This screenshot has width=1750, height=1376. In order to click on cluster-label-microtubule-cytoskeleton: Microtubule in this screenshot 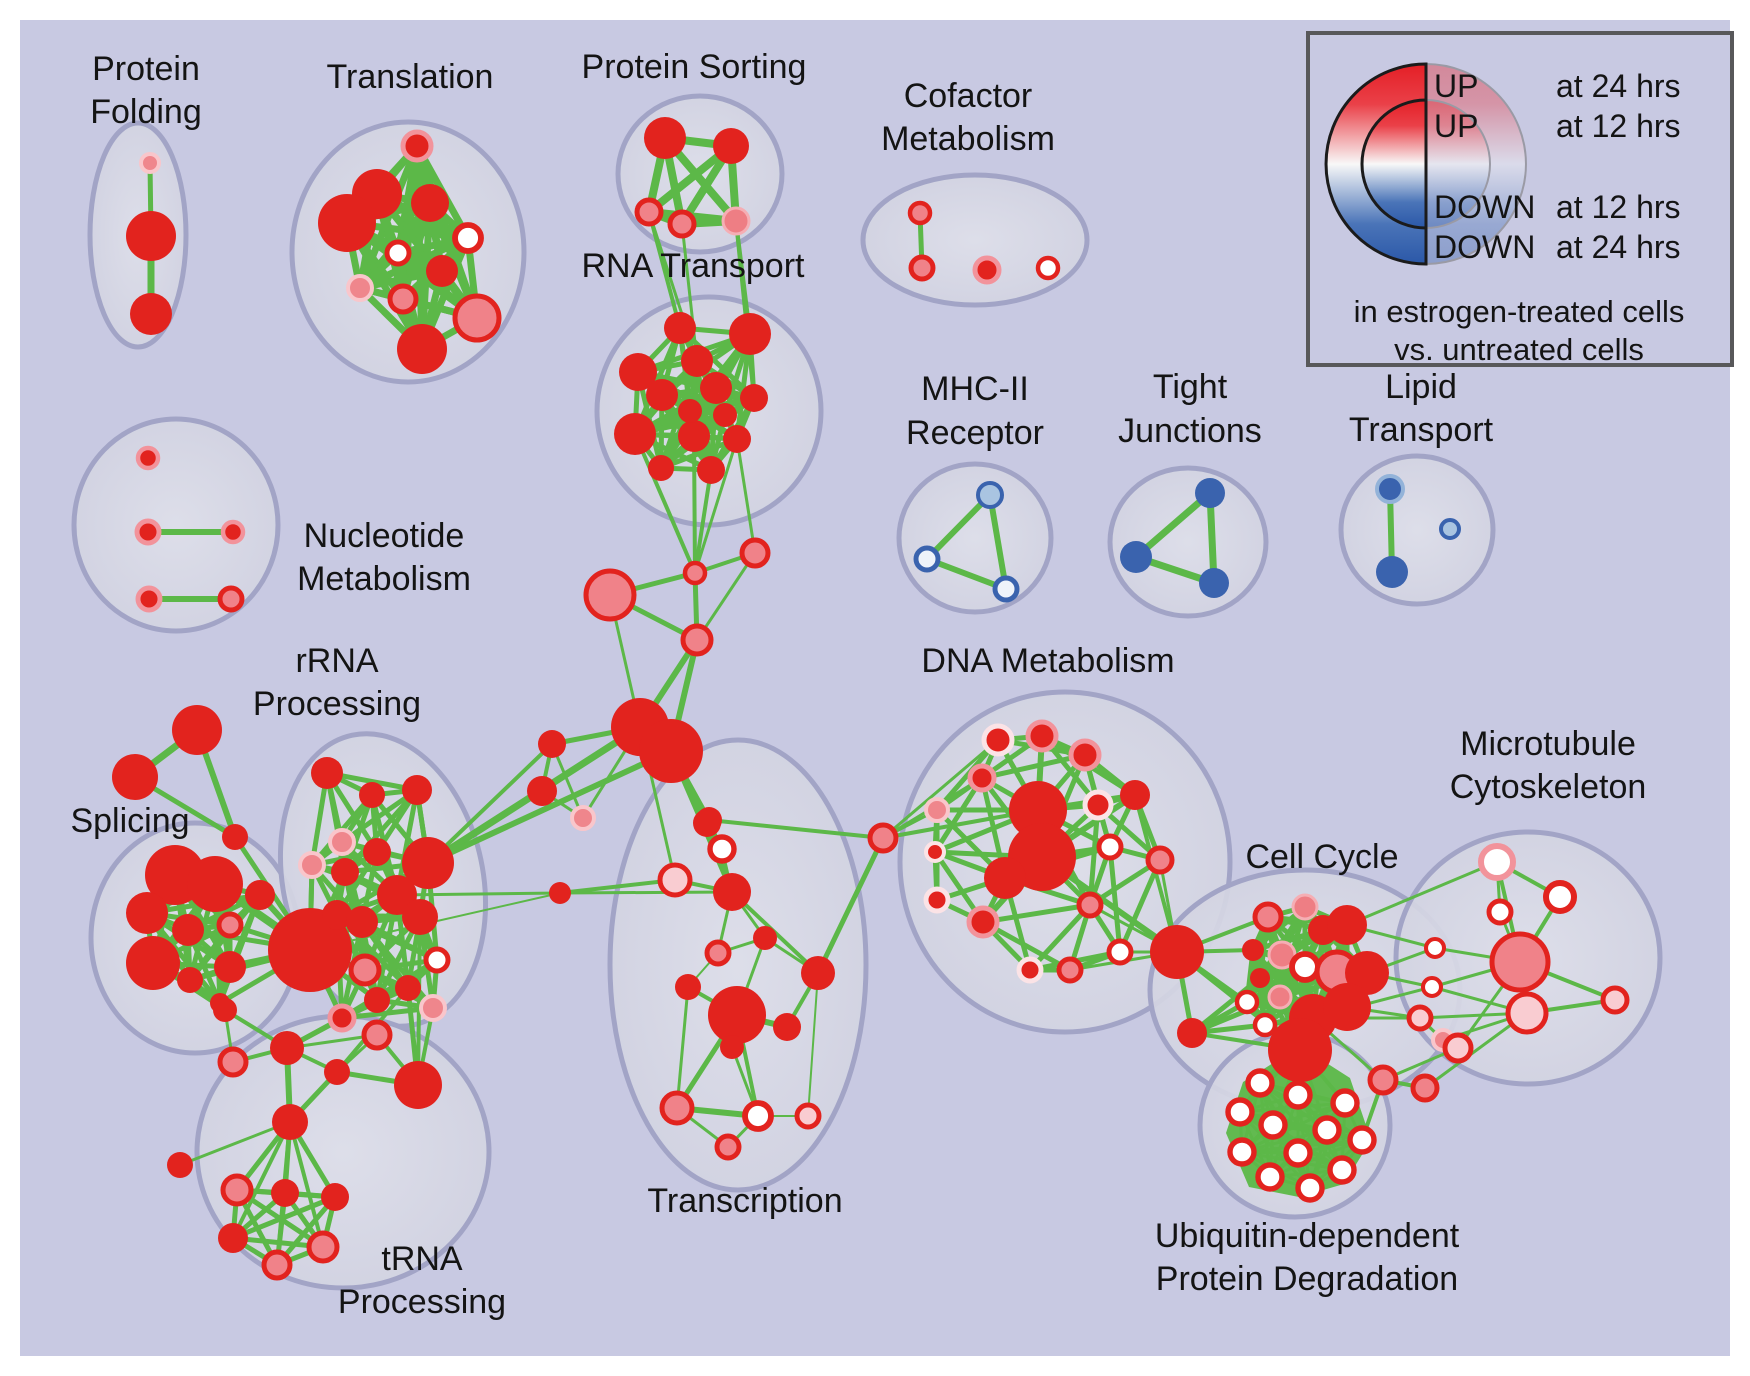, I will do `click(1548, 744)`.